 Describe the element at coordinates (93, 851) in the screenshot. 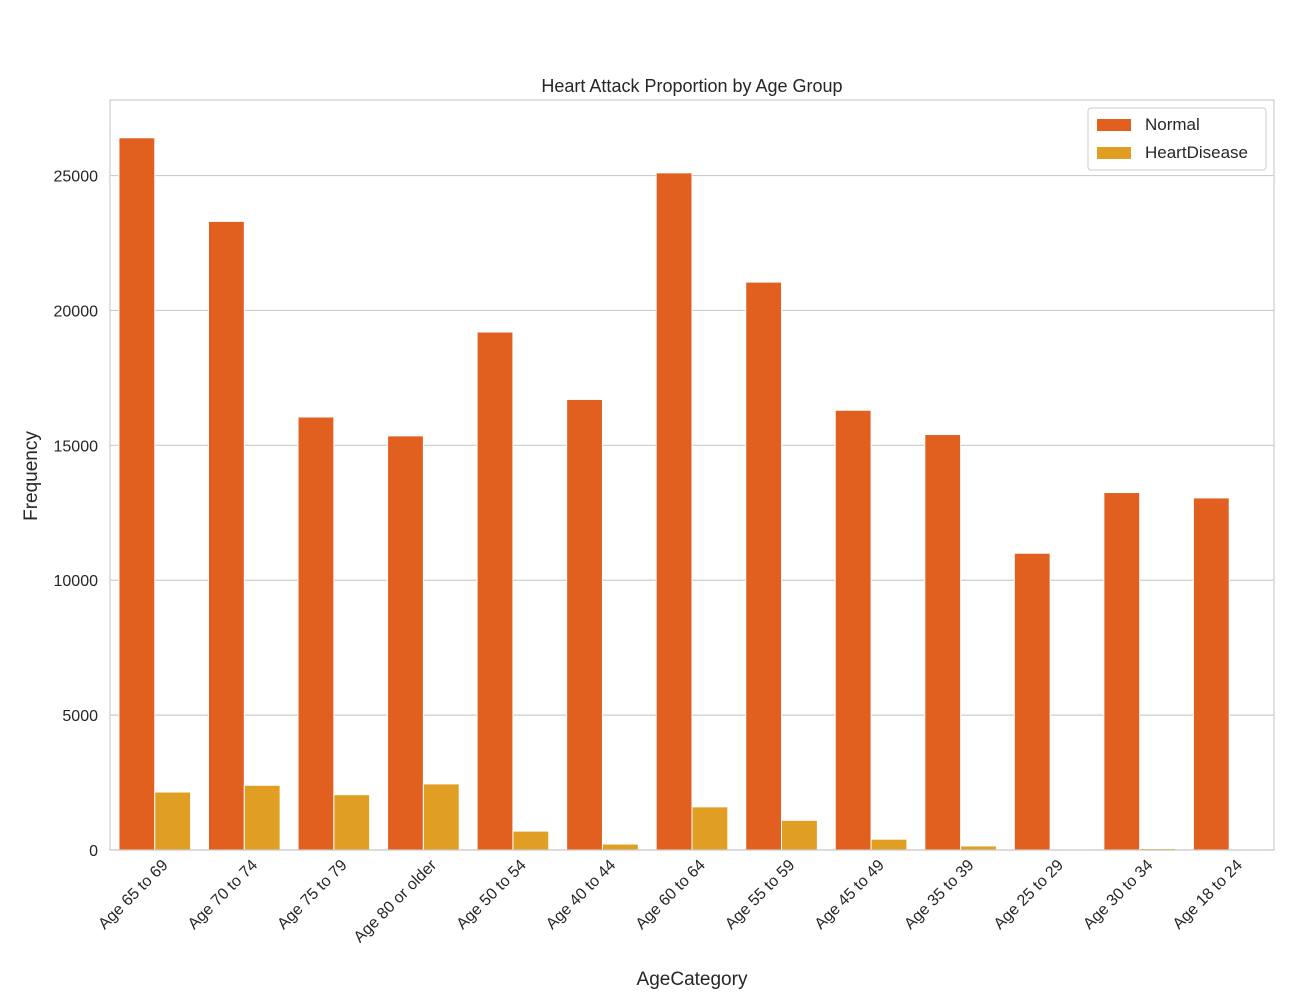

I see `y-tick-label: 0` at that location.